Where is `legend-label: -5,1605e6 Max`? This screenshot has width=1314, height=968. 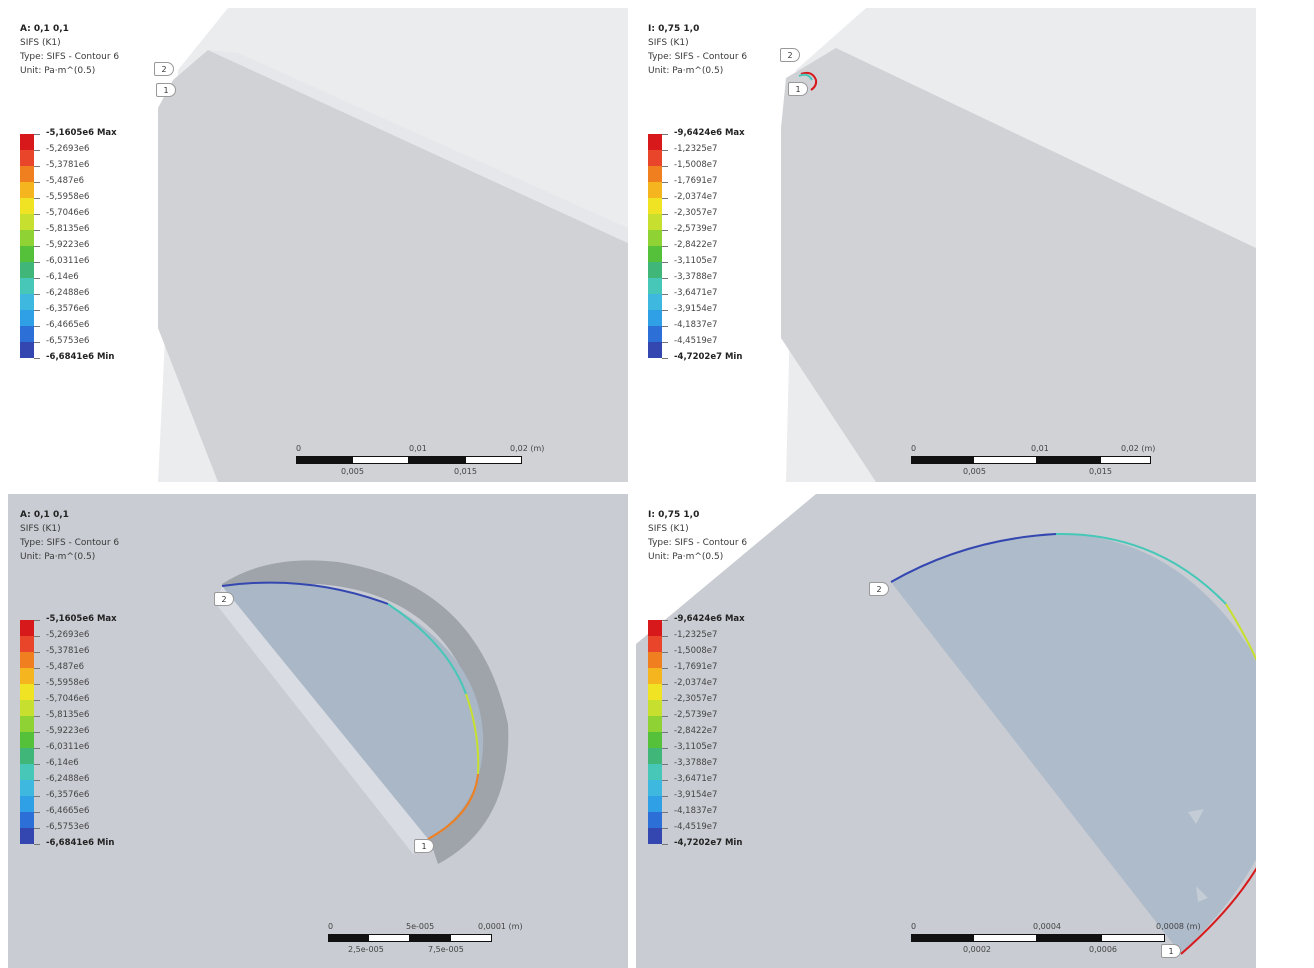
legend-label: -5,1605e6 Max is located at coordinates (81, 619).